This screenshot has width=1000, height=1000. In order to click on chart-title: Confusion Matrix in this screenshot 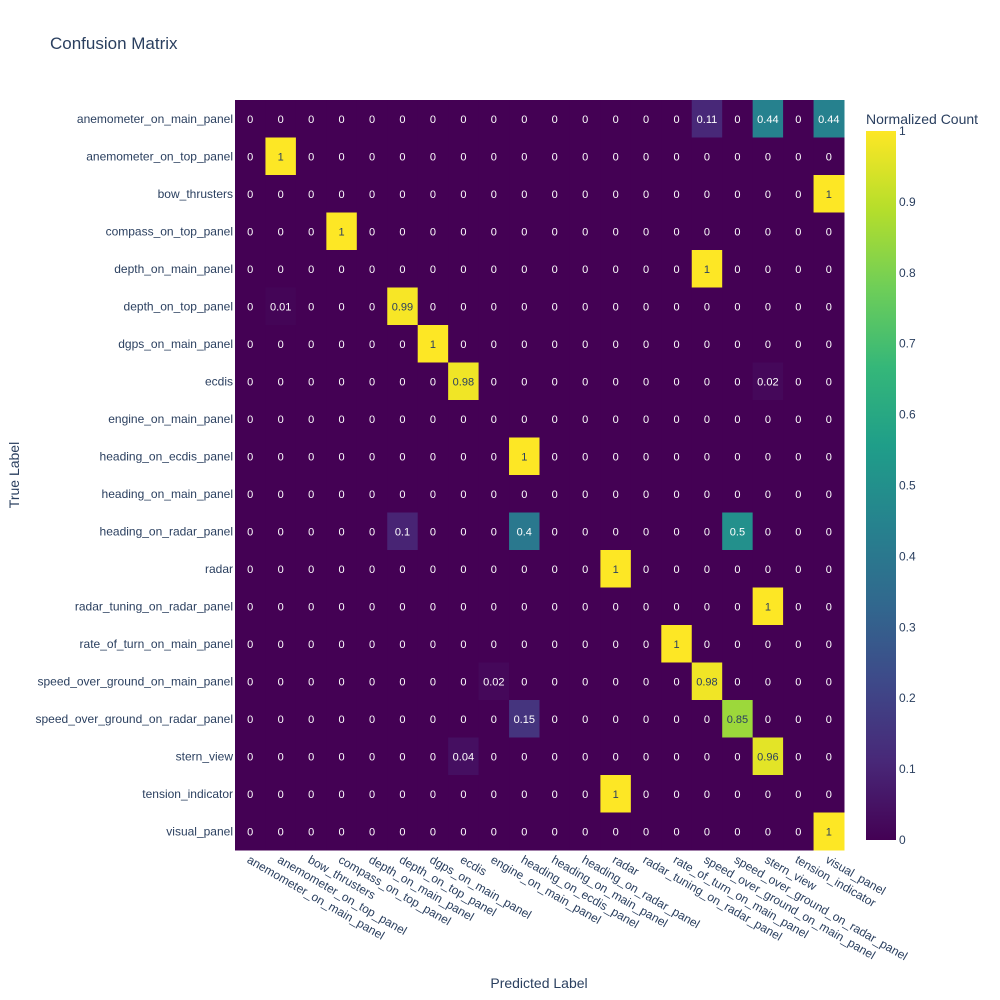, I will do `click(114, 43)`.